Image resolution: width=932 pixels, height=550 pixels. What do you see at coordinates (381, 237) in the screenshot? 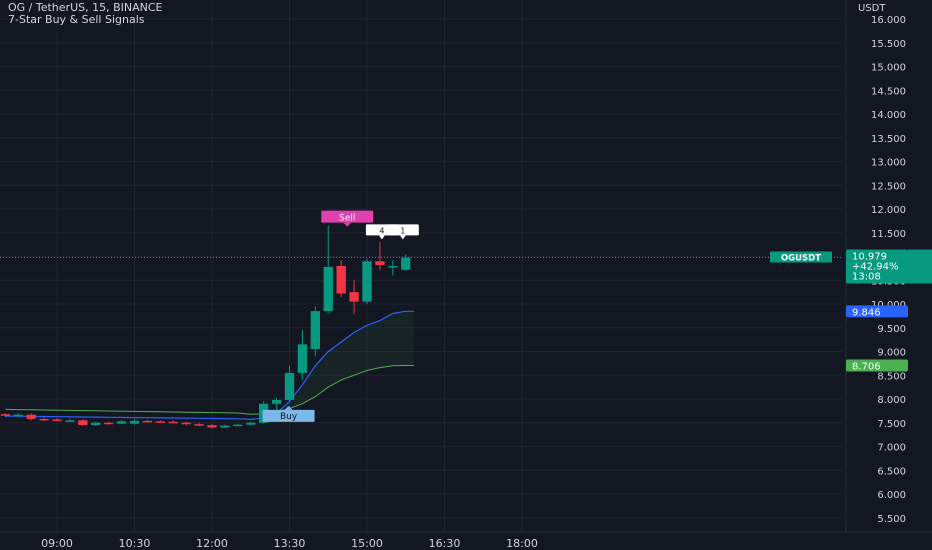
I see `marker-4-pointer` at bounding box center [381, 237].